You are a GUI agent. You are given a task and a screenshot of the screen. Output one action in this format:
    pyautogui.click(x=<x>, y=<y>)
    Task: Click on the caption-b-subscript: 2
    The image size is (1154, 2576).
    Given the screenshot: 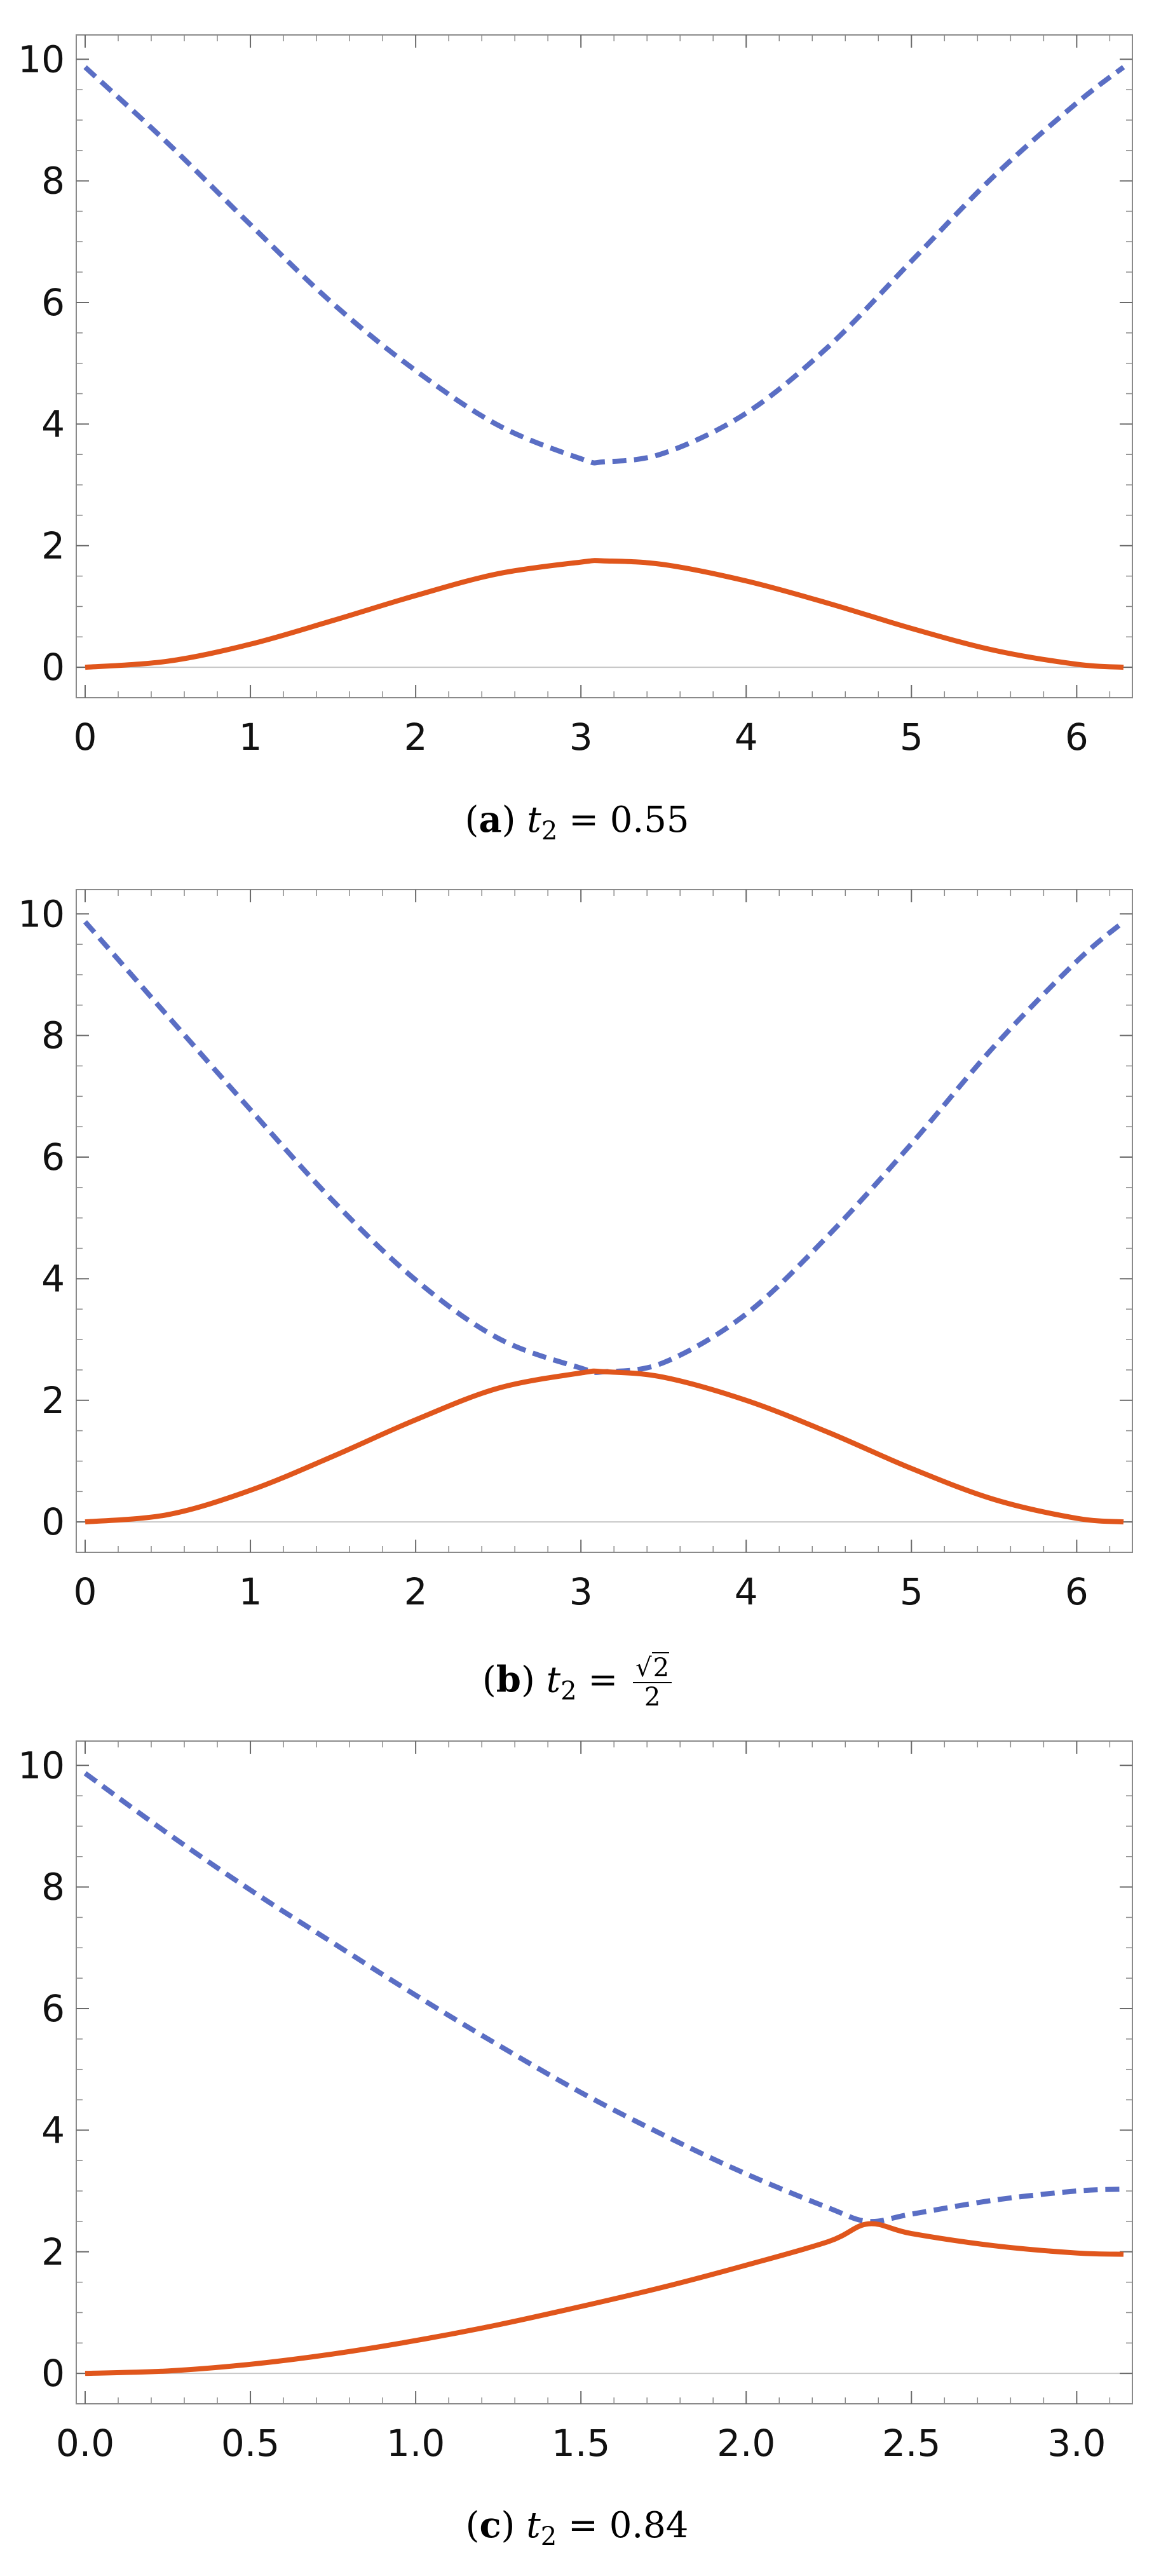 What is the action you would take?
    pyautogui.click(x=568, y=1691)
    